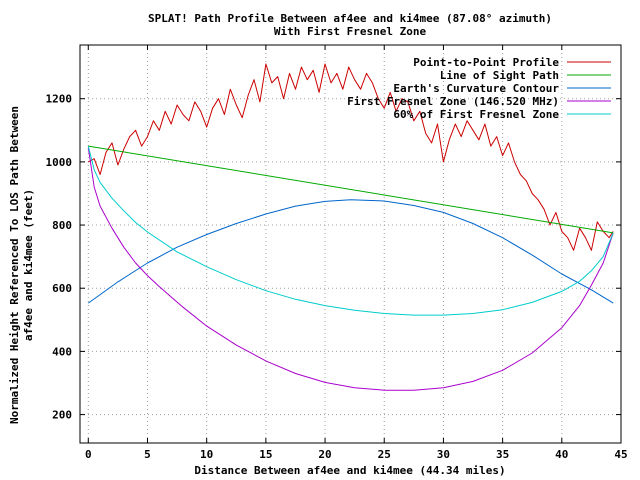 This screenshot has width=640, height=480. What do you see at coordinates (62, 351) in the screenshot?
I see `y-tick-label: 400` at bounding box center [62, 351].